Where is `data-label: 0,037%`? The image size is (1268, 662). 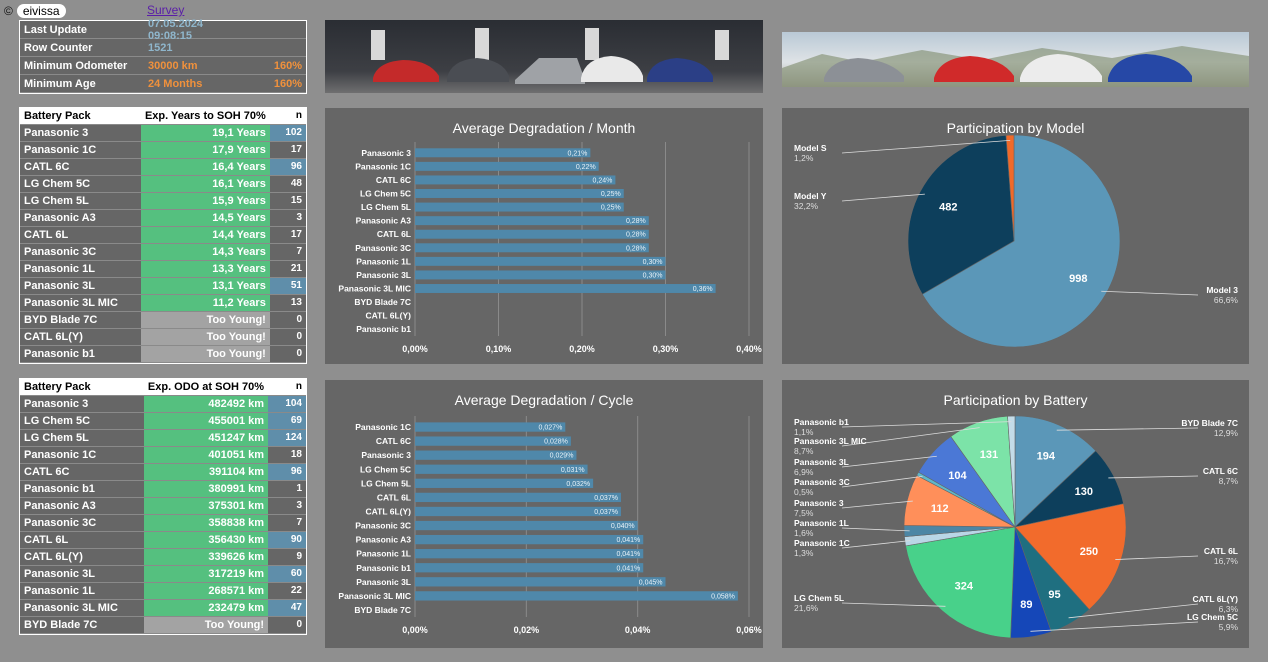
data-label: 0,037% is located at coordinates (606, 512).